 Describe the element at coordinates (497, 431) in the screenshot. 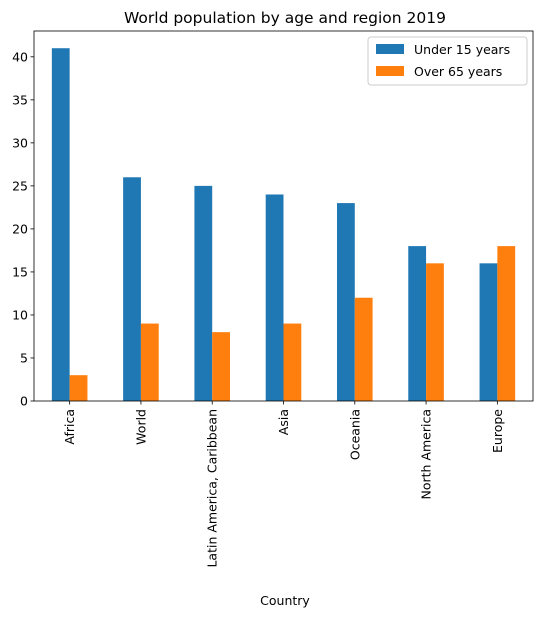

I see `x-tick-label: Europe` at that location.